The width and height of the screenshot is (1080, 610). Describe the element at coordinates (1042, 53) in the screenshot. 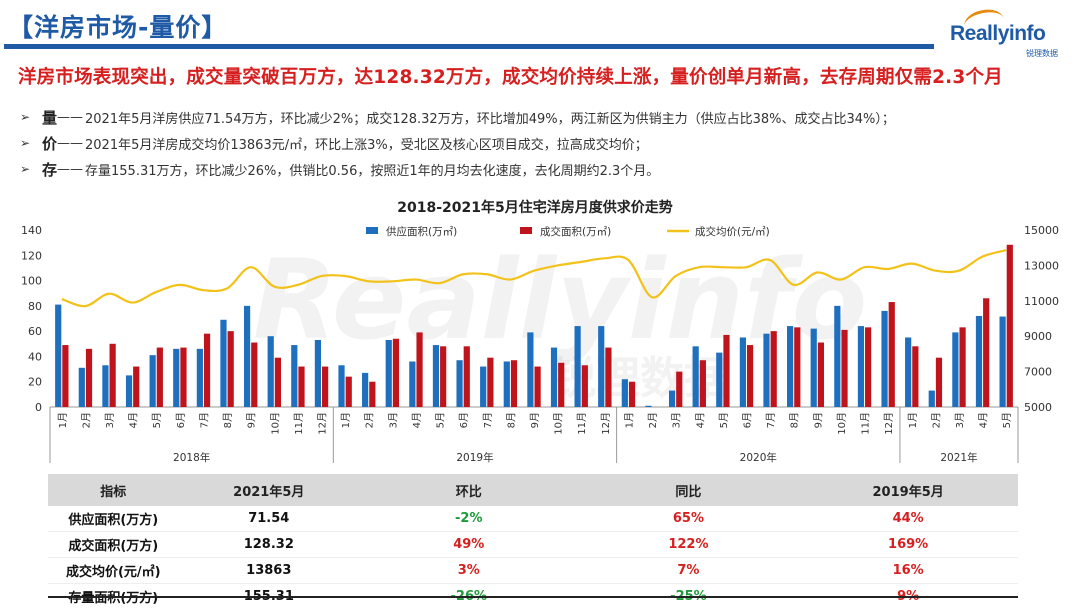

I see `logo-subtext: 锐理数据` at that location.